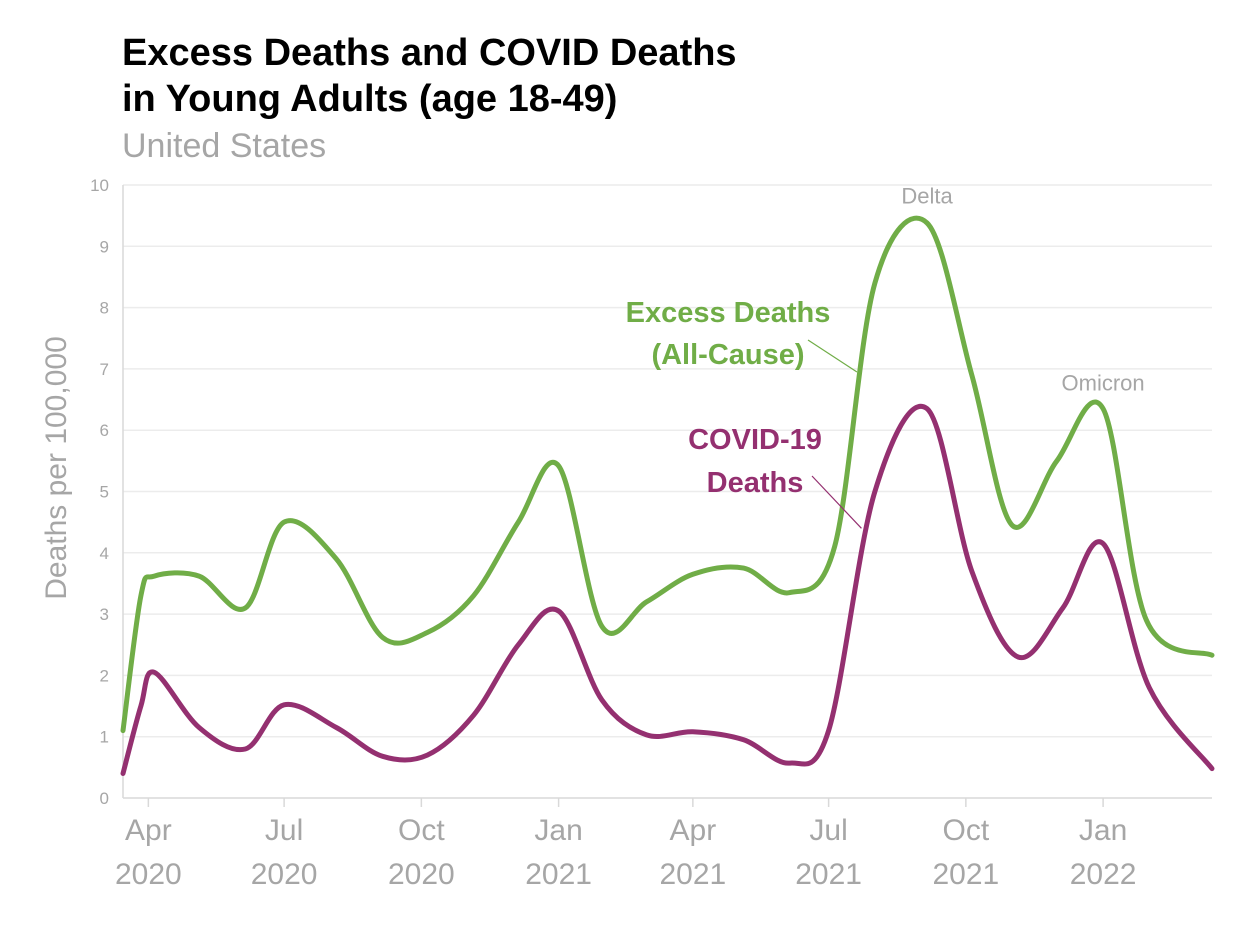 The width and height of the screenshot is (1260, 930). Describe the element at coordinates (104, 430) in the screenshot. I see `y-tick-label: 6` at that location.